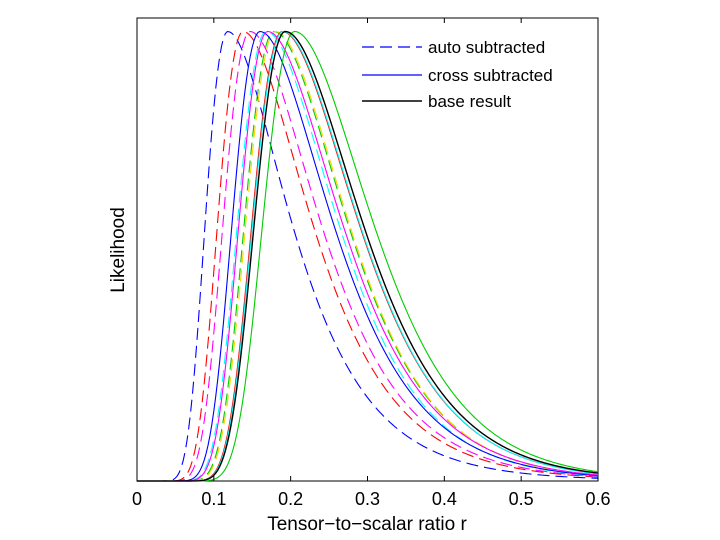 The image size is (720, 540). Describe the element at coordinates (213, 499) in the screenshot. I see `x-tick-label: 0.1` at that location.